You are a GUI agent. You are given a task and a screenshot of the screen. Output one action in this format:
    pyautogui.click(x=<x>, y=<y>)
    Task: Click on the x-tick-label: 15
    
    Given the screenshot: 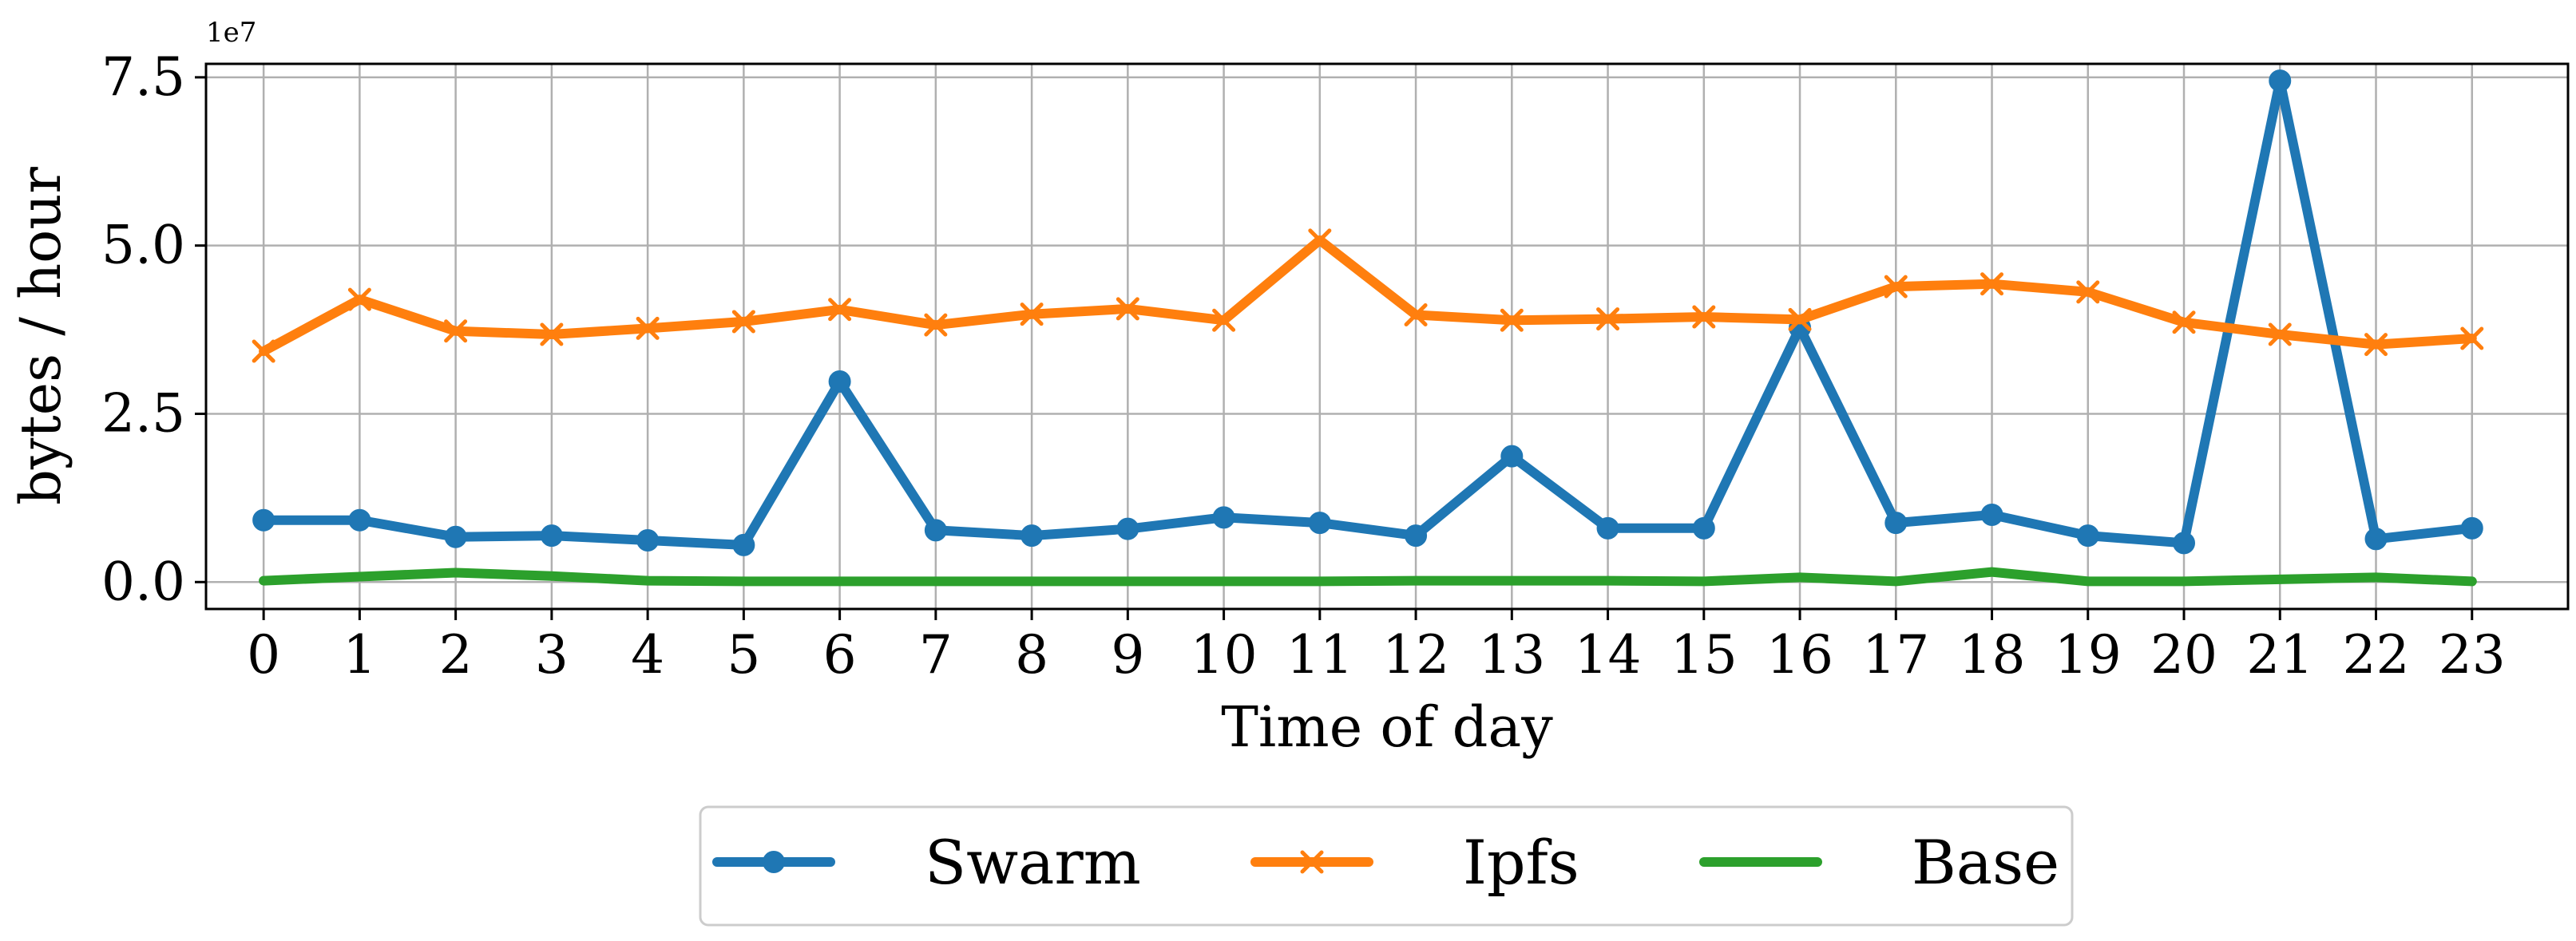 What is the action you would take?
    pyautogui.click(x=1704, y=655)
    